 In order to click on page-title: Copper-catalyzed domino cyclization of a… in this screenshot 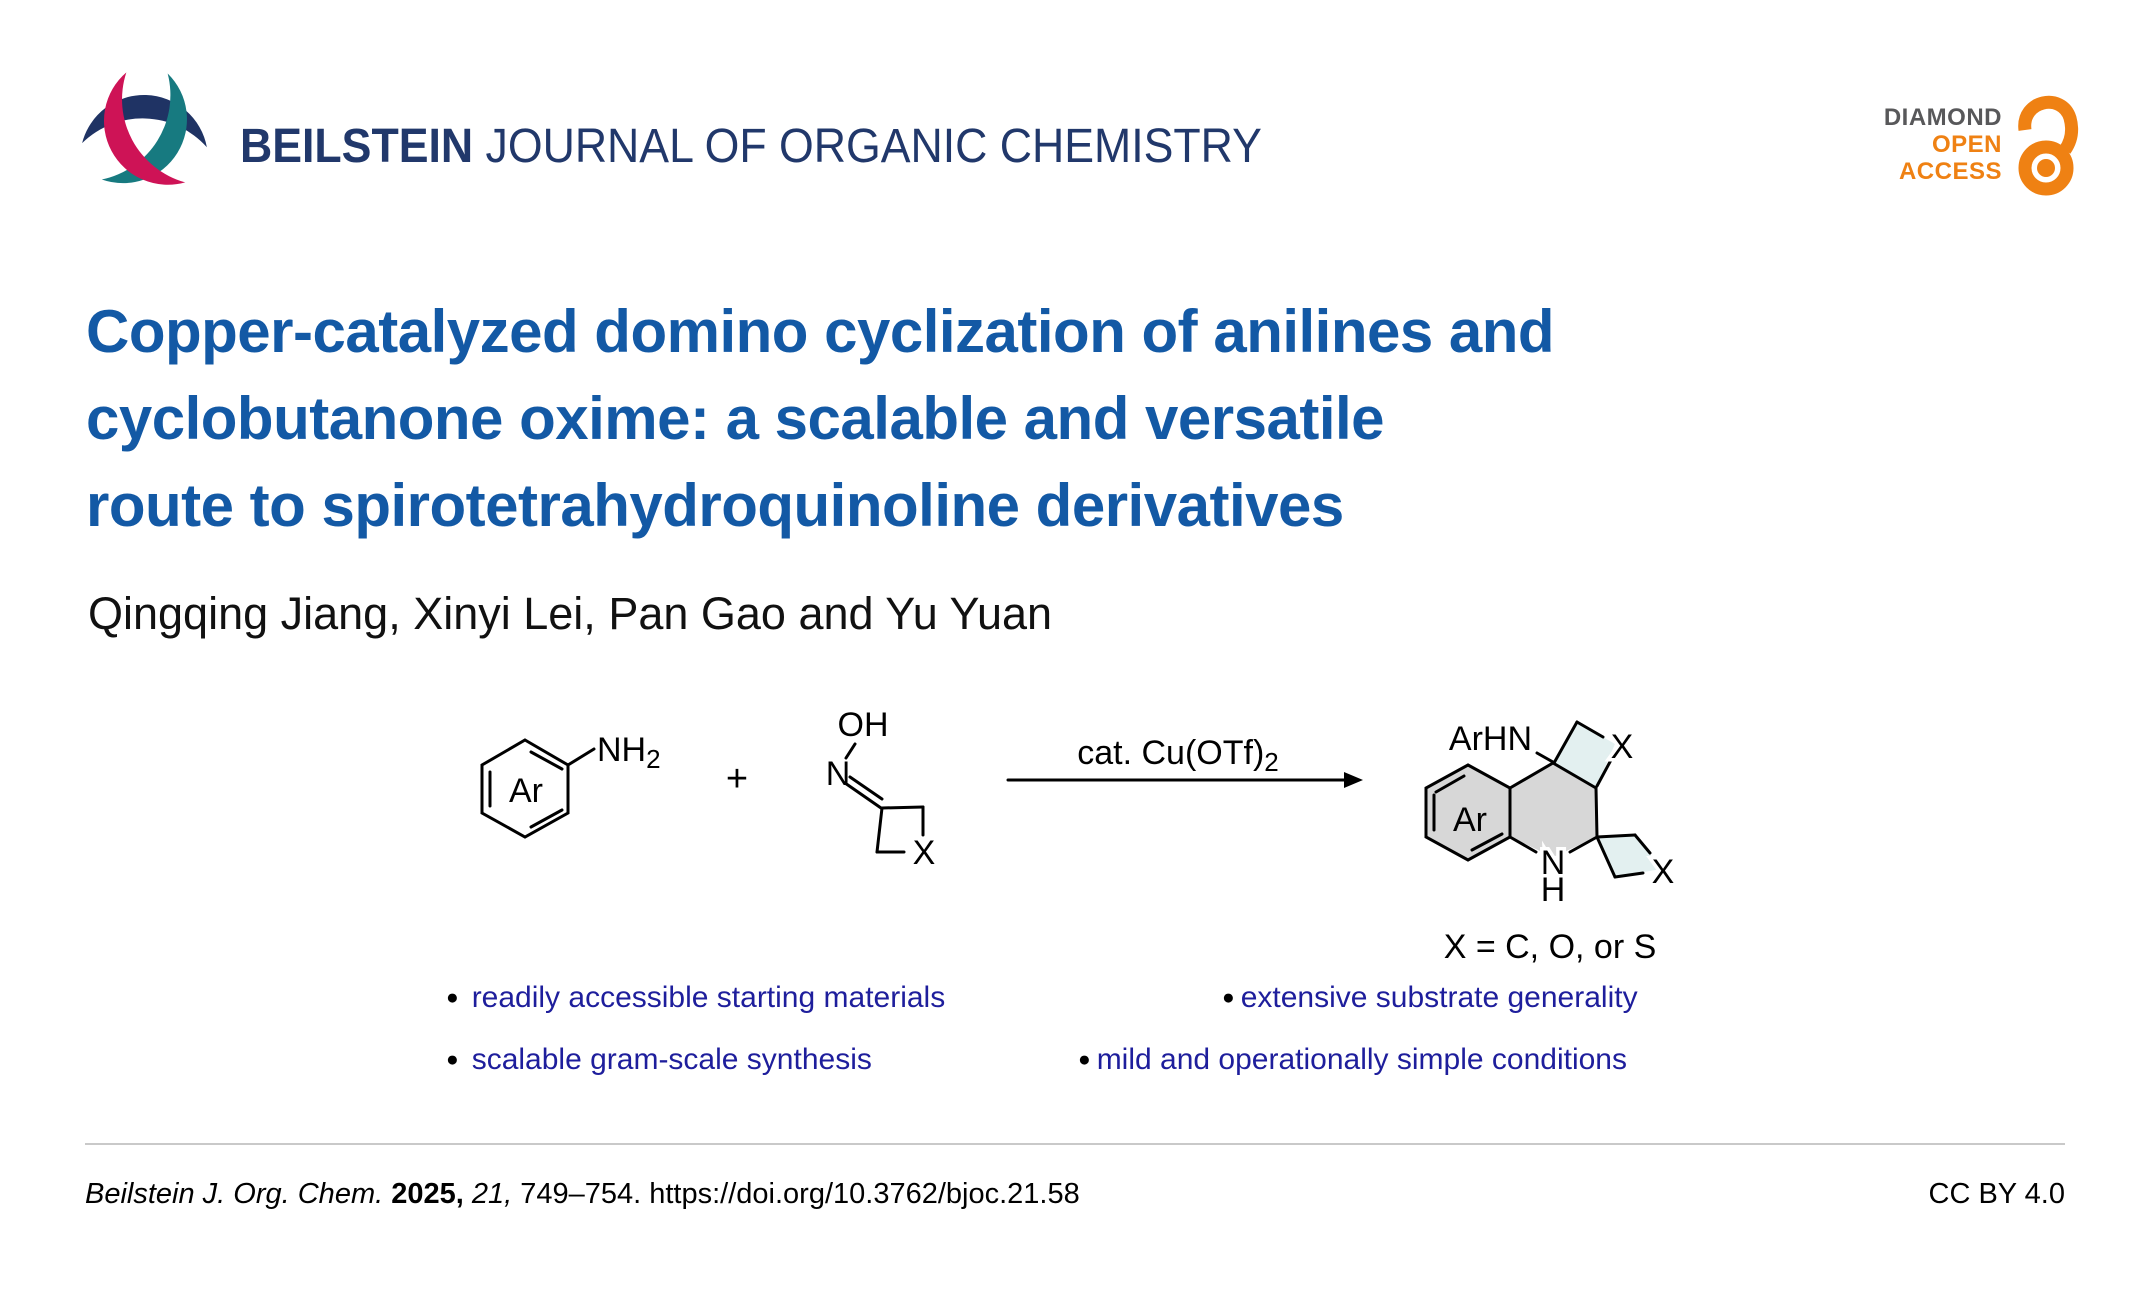, I will do `click(820, 418)`.